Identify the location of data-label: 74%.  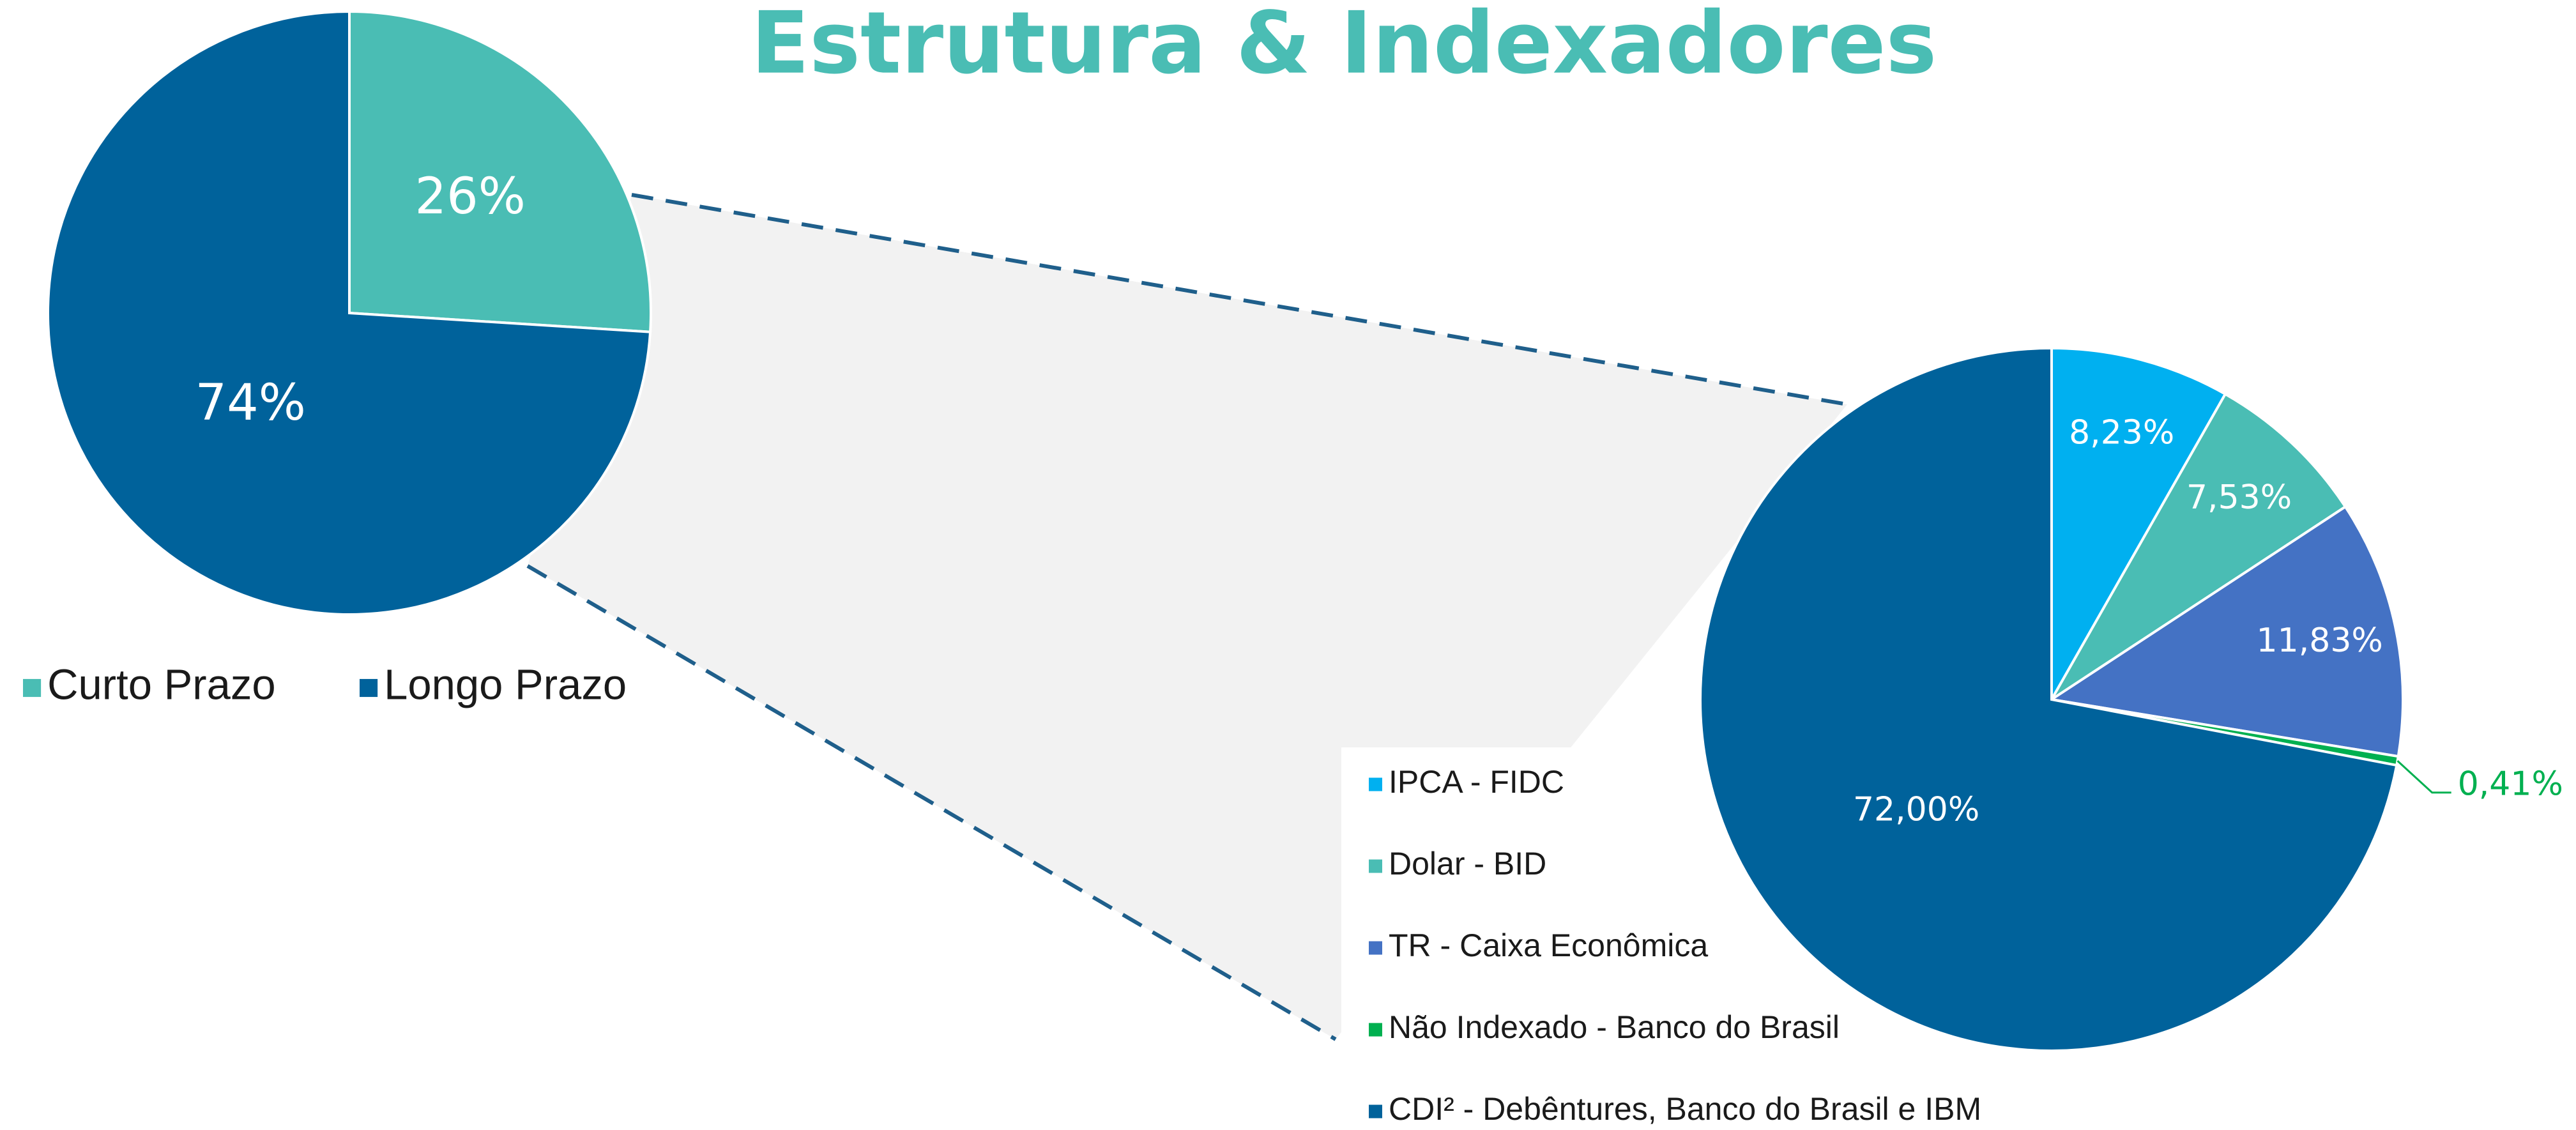
(250, 403).